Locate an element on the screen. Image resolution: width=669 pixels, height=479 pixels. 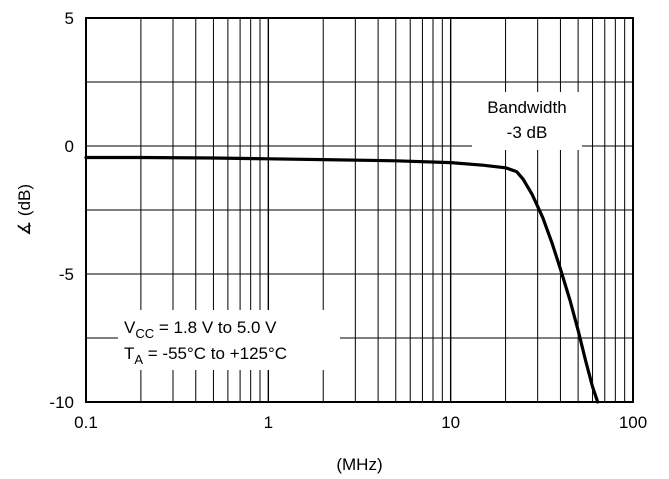
x-tick-label: 0.1 is located at coordinates (86, 422).